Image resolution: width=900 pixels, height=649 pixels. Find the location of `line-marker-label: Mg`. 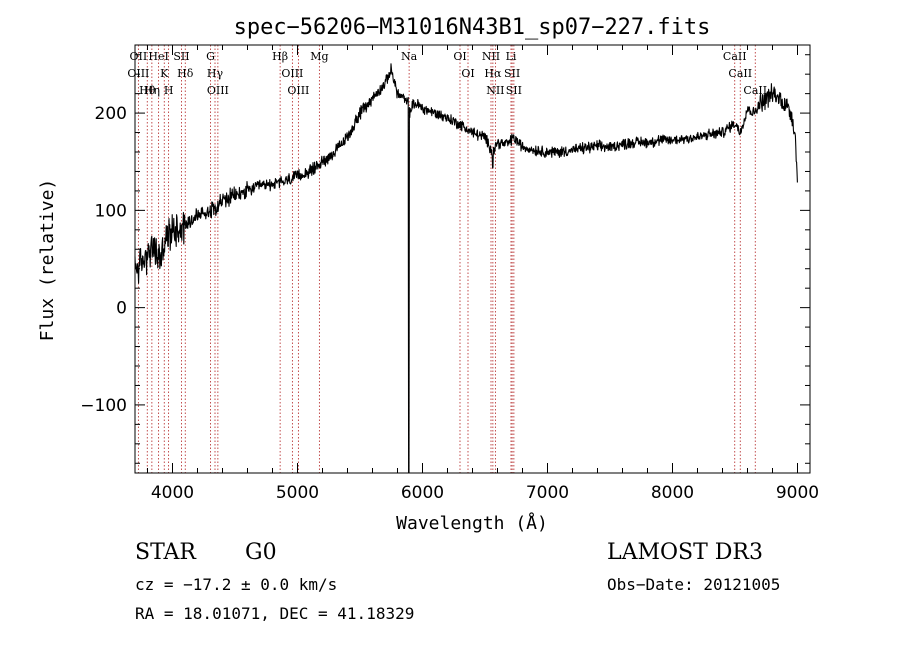

line-marker-label: Mg is located at coordinates (319, 56).